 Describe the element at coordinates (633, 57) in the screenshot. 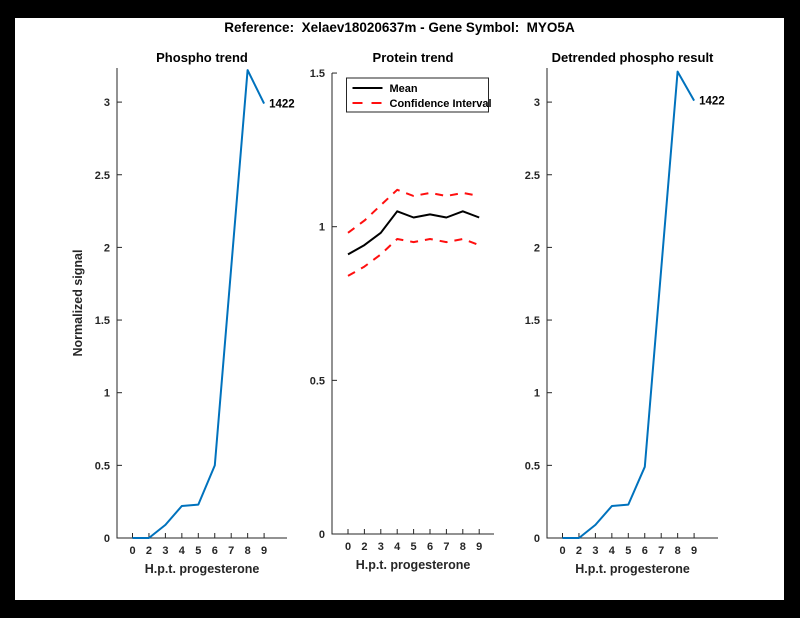

I see `subplot-title: Detrended phospho result` at that location.